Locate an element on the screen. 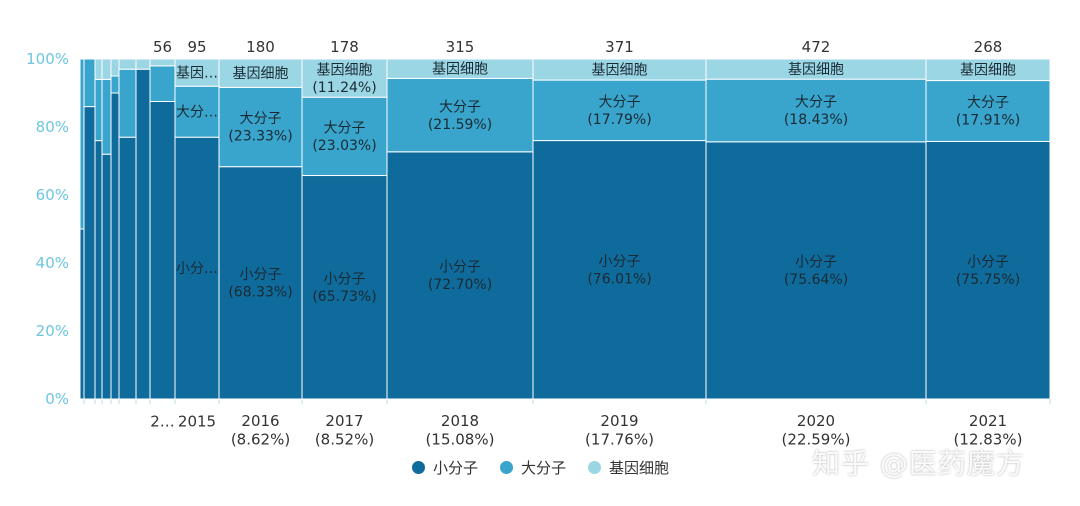 This screenshot has width=1080, height=506. x-tick-label: 2015 is located at coordinates (197, 421).